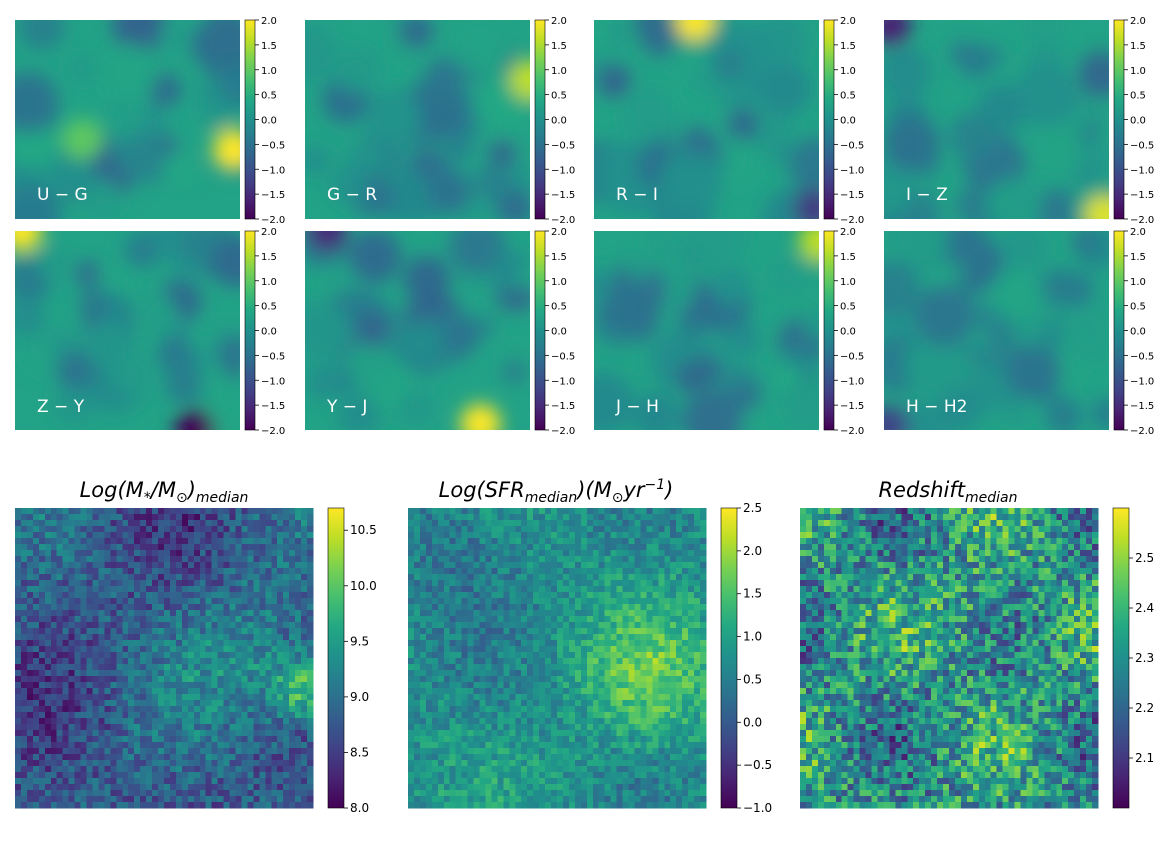 The width and height of the screenshot is (1172, 865). I want to click on small1-colorbar-tick-label: −0.5, so click(563, 145).